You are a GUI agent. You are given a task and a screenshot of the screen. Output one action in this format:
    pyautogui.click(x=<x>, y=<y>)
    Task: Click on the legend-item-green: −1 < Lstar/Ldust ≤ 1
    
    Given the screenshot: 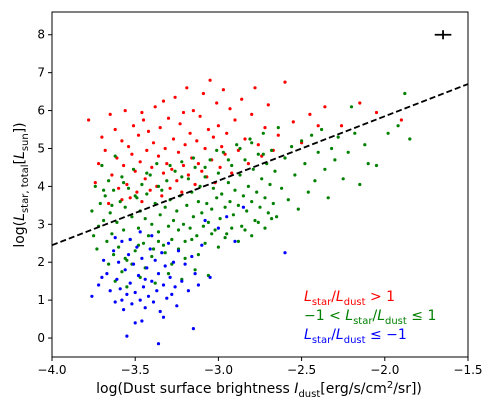 What is the action you would take?
    pyautogui.click(x=370, y=317)
    